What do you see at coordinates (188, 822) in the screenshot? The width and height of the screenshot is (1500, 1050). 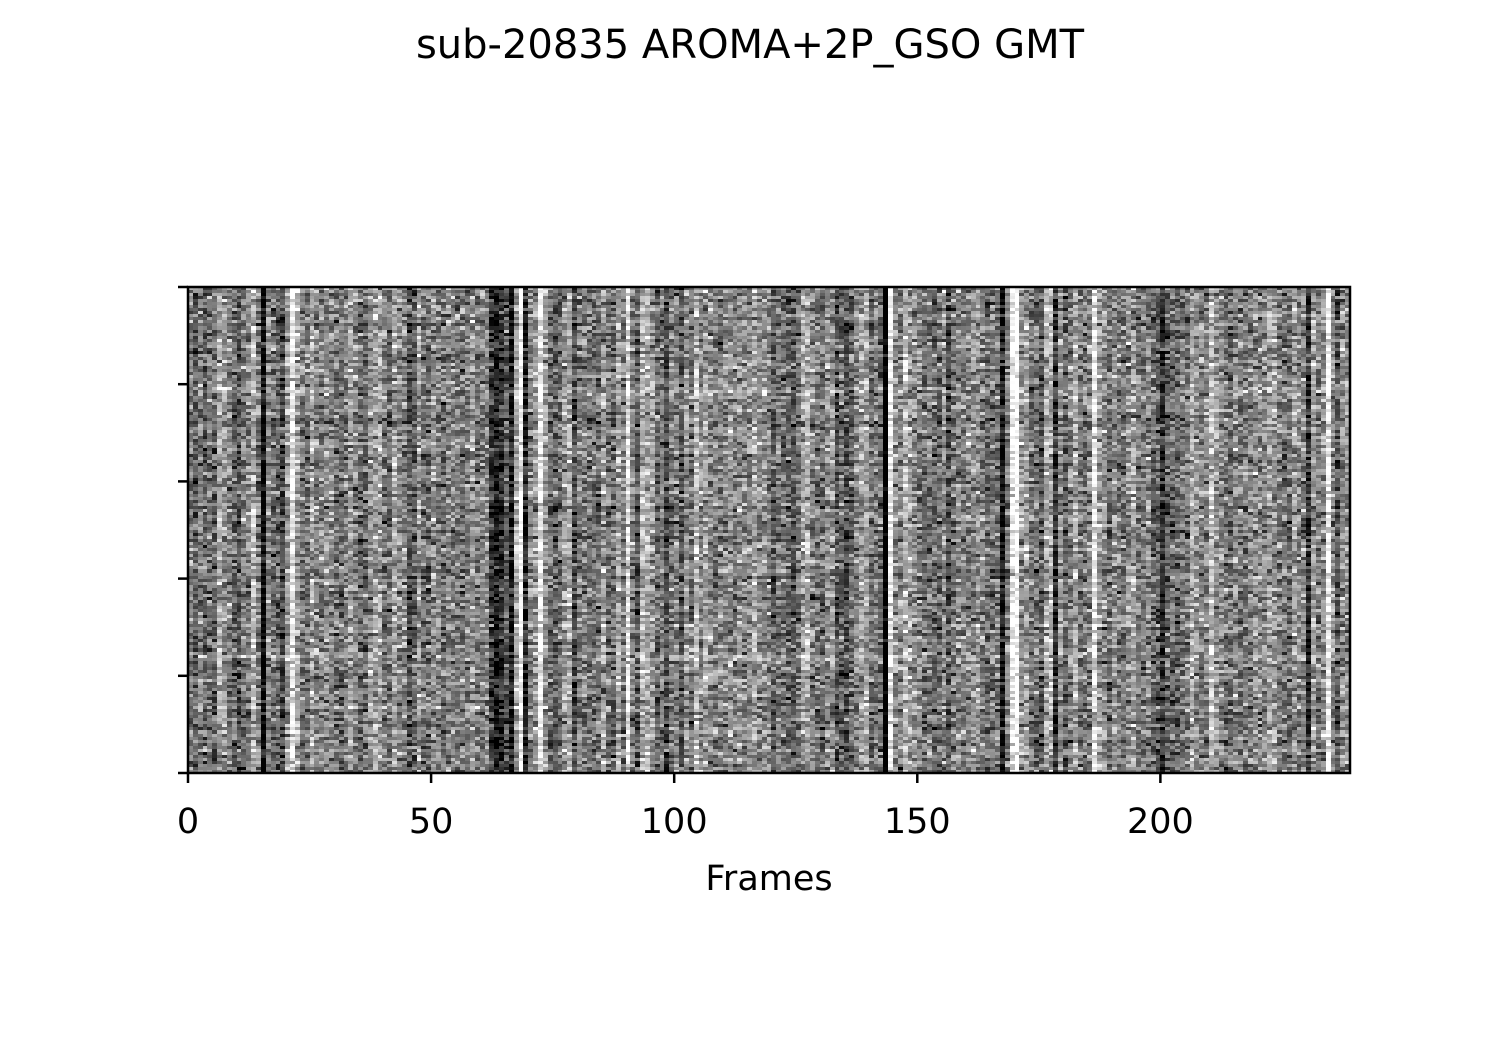 I see `x-tick-label: 0` at bounding box center [188, 822].